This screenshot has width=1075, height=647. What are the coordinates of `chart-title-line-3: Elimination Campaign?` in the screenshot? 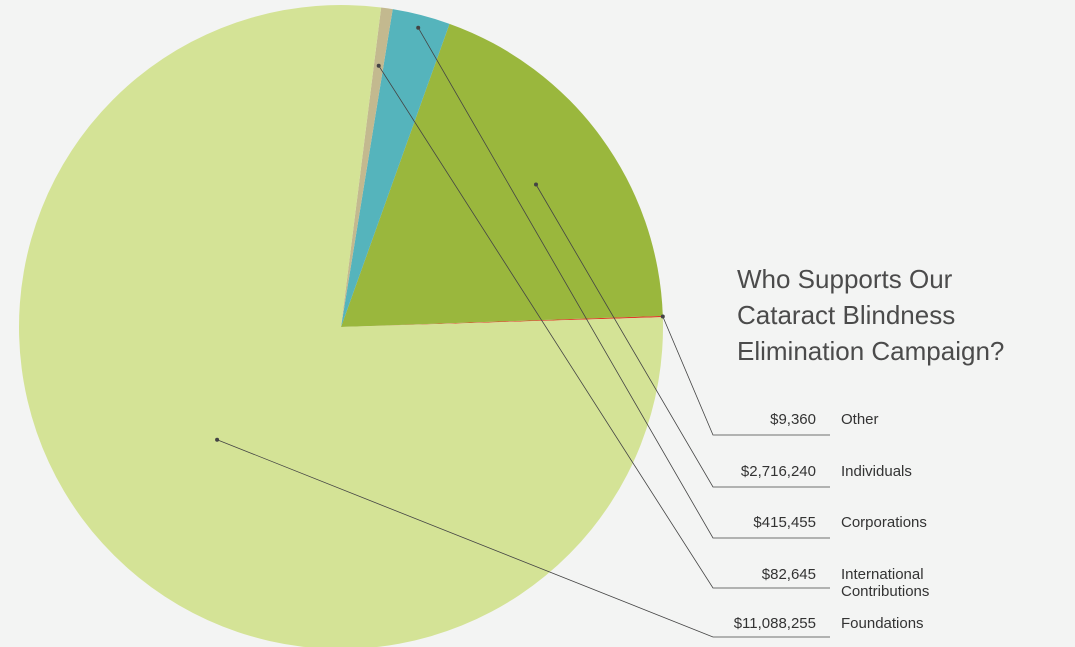 It's located at (871, 351).